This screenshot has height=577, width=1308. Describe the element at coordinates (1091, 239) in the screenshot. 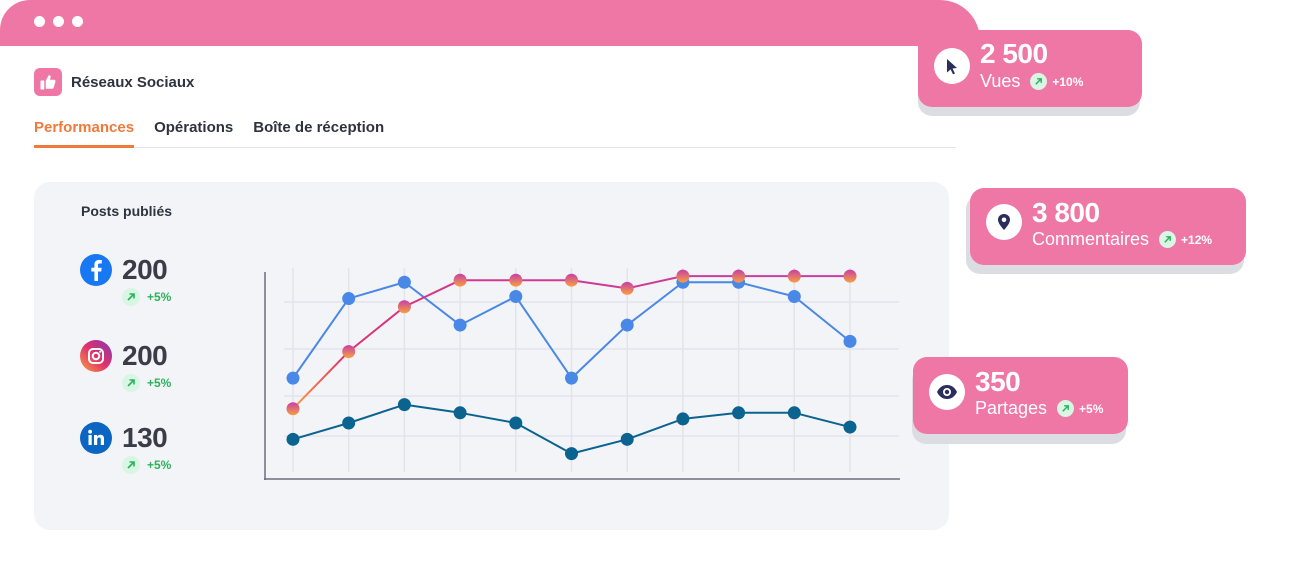

I see `card-label: Commentaires` at that location.